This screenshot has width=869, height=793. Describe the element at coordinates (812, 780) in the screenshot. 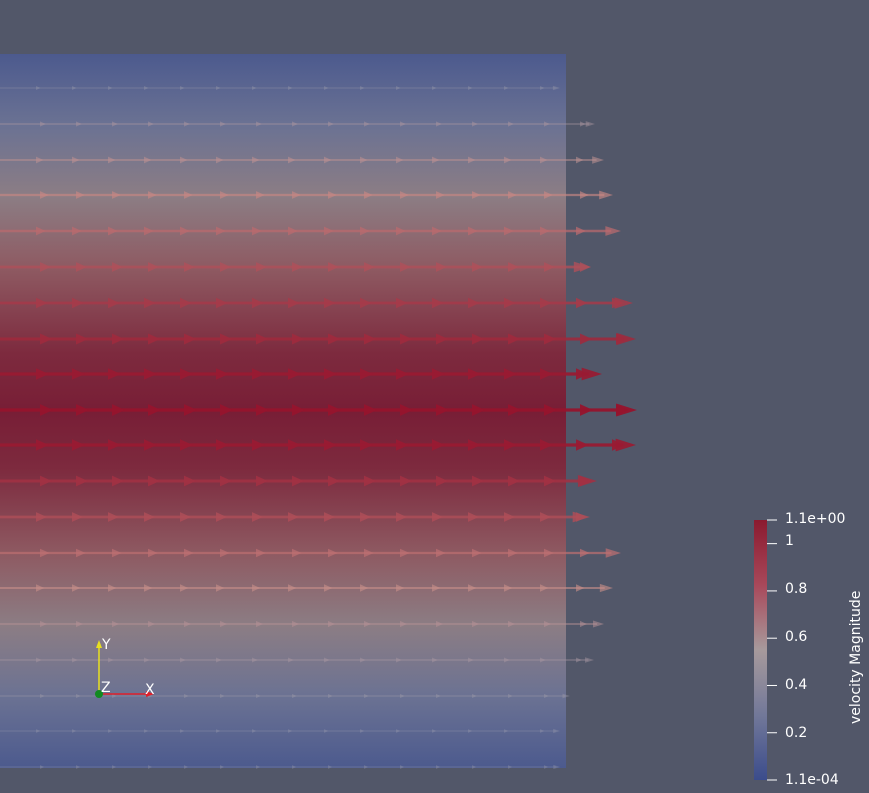

I see `colorbar-min-label: 1.1e-04` at that location.